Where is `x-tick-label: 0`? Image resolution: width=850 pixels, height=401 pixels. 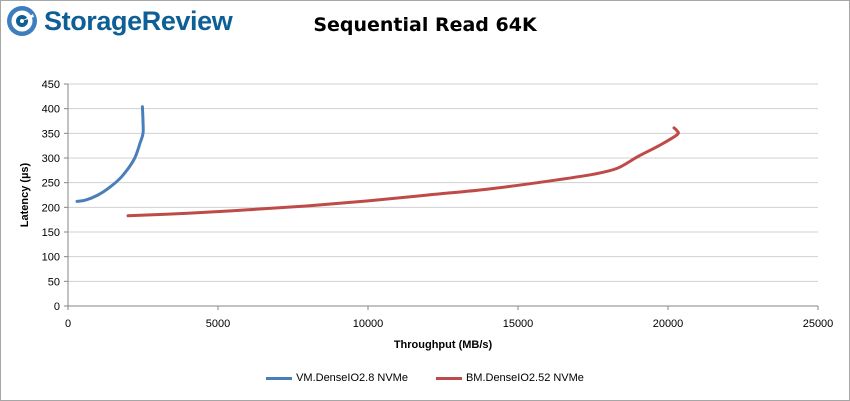
x-tick-label: 0 is located at coordinates (68, 324).